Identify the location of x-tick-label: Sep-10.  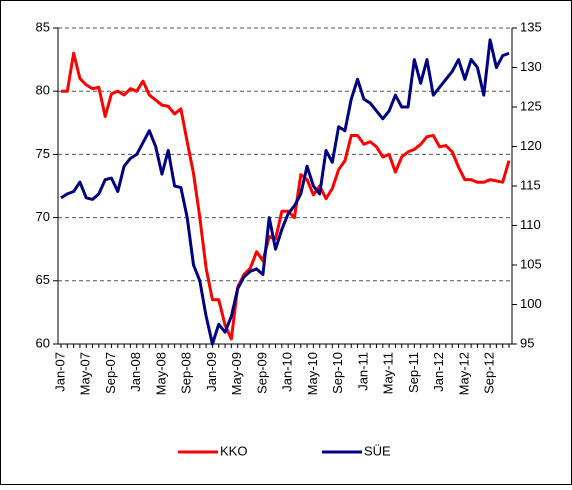
(337, 373).